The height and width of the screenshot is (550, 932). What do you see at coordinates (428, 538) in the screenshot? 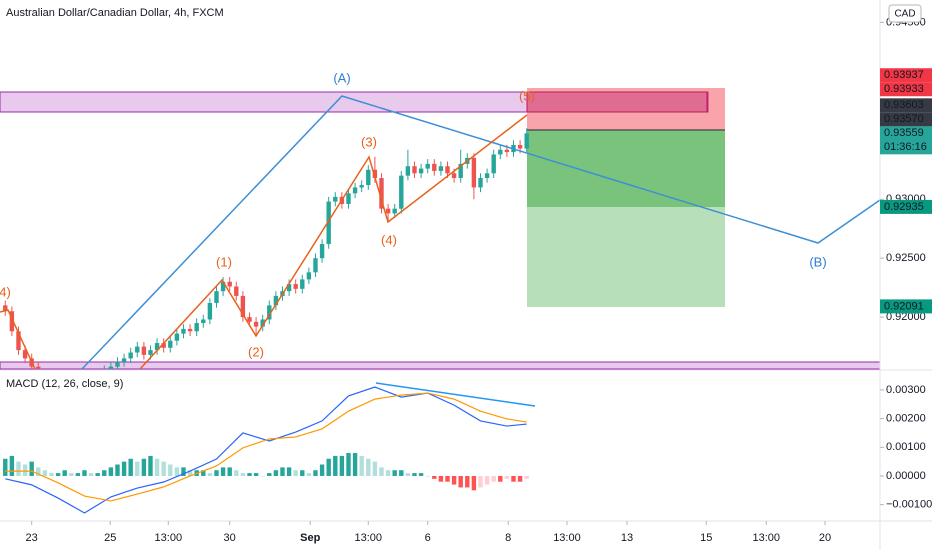
I see `x-tick-label: 6` at bounding box center [428, 538].